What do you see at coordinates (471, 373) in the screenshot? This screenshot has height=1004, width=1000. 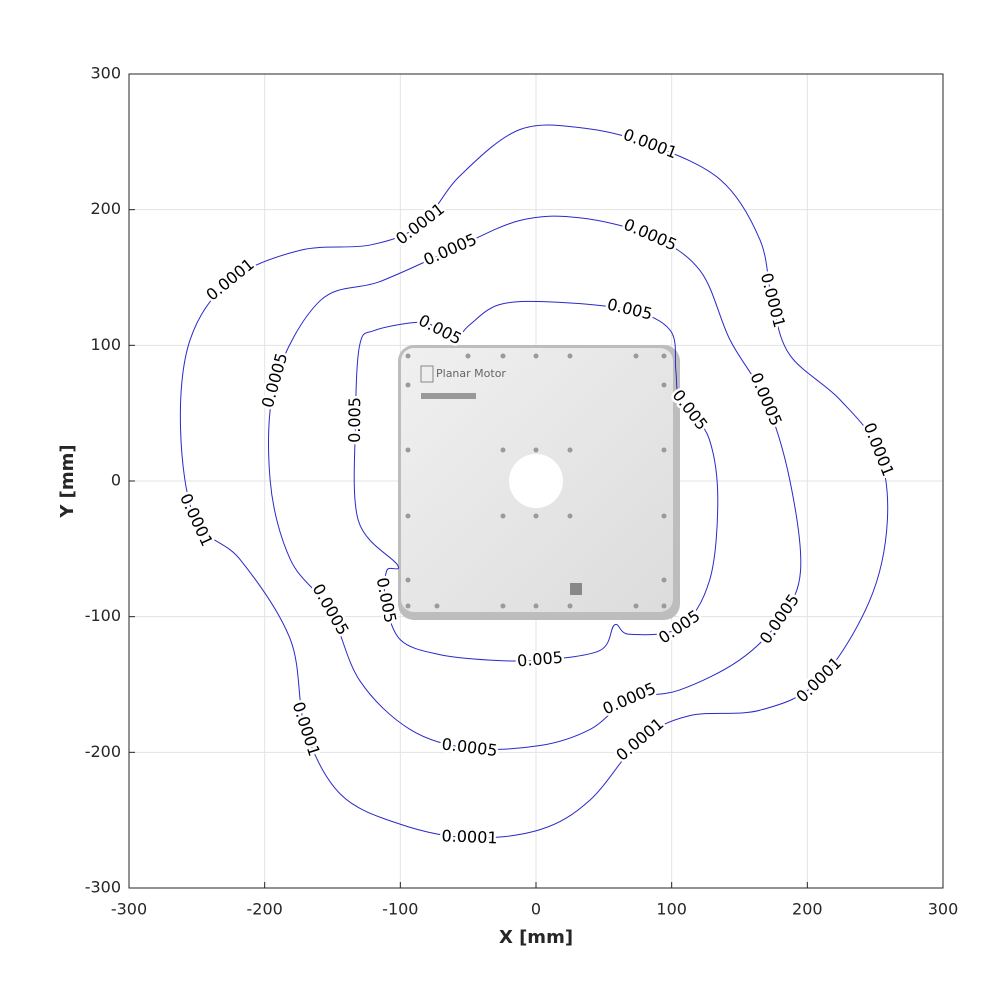 I see `device-brand: Planar Motor` at bounding box center [471, 373].